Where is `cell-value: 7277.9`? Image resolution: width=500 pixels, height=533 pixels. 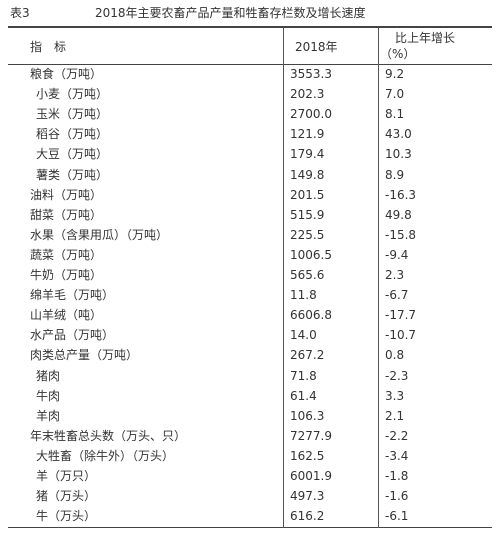
cell-value: 7277.9 is located at coordinates (311, 435).